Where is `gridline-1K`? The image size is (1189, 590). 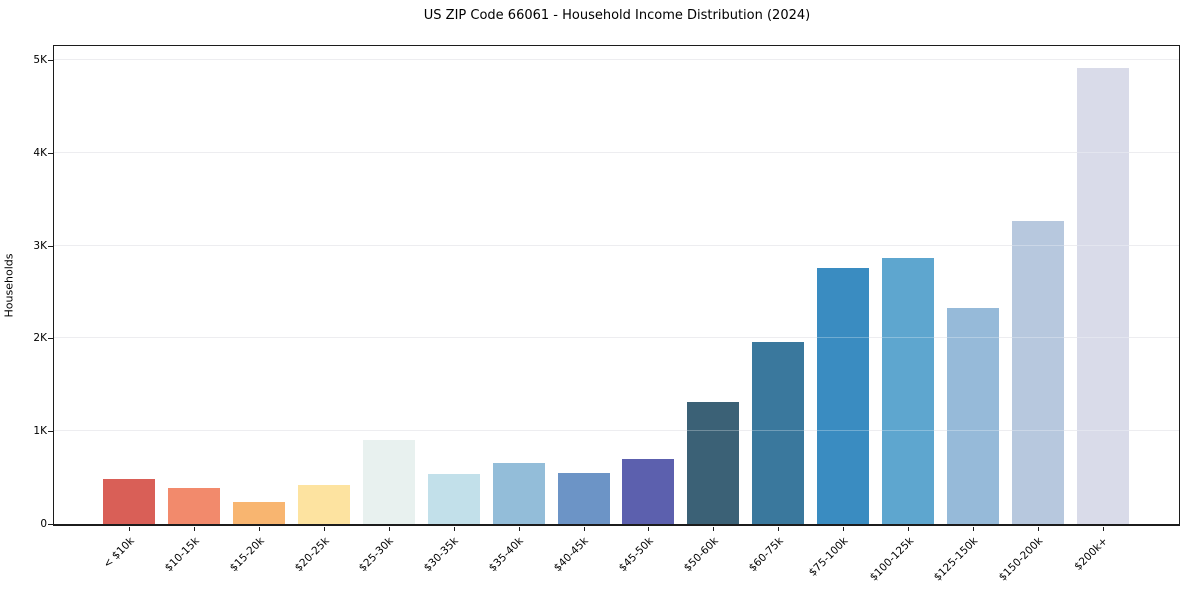 gridline-1K is located at coordinates (616, 431).